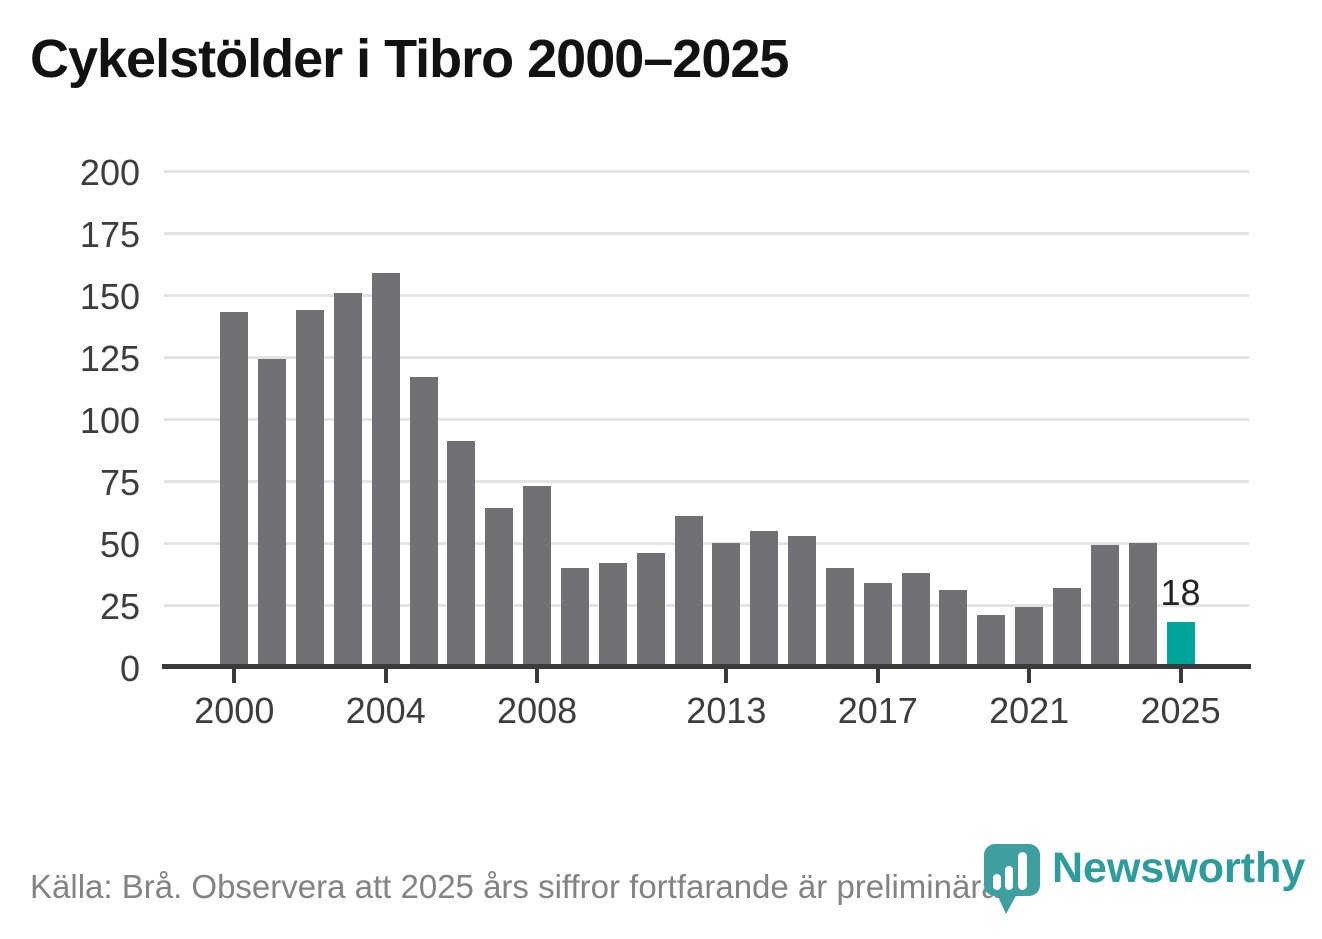  I want to click on page-title: Cykelstölder i Tibro 2000–2025, so click(409, 59).